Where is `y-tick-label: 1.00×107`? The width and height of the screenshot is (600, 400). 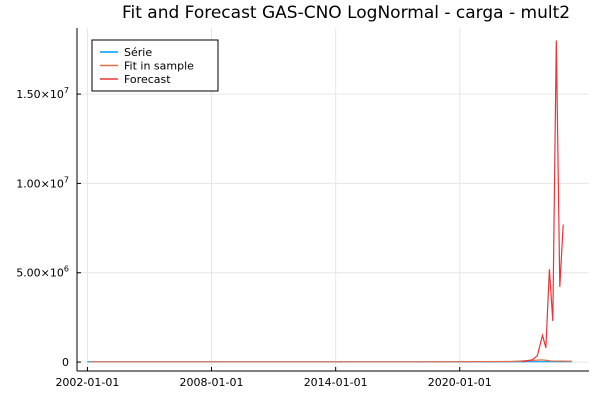
y-tick-label: 1.00×107 is located at coordinates (42, 182).